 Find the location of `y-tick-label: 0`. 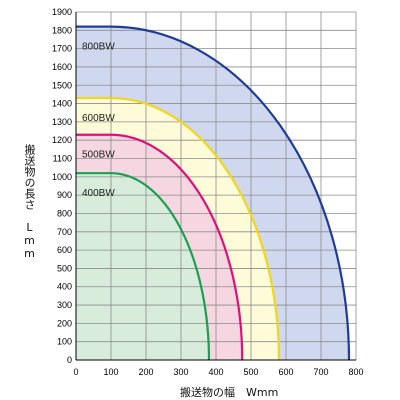

y-tick-label: 0 is located at coordinates (69, 360).